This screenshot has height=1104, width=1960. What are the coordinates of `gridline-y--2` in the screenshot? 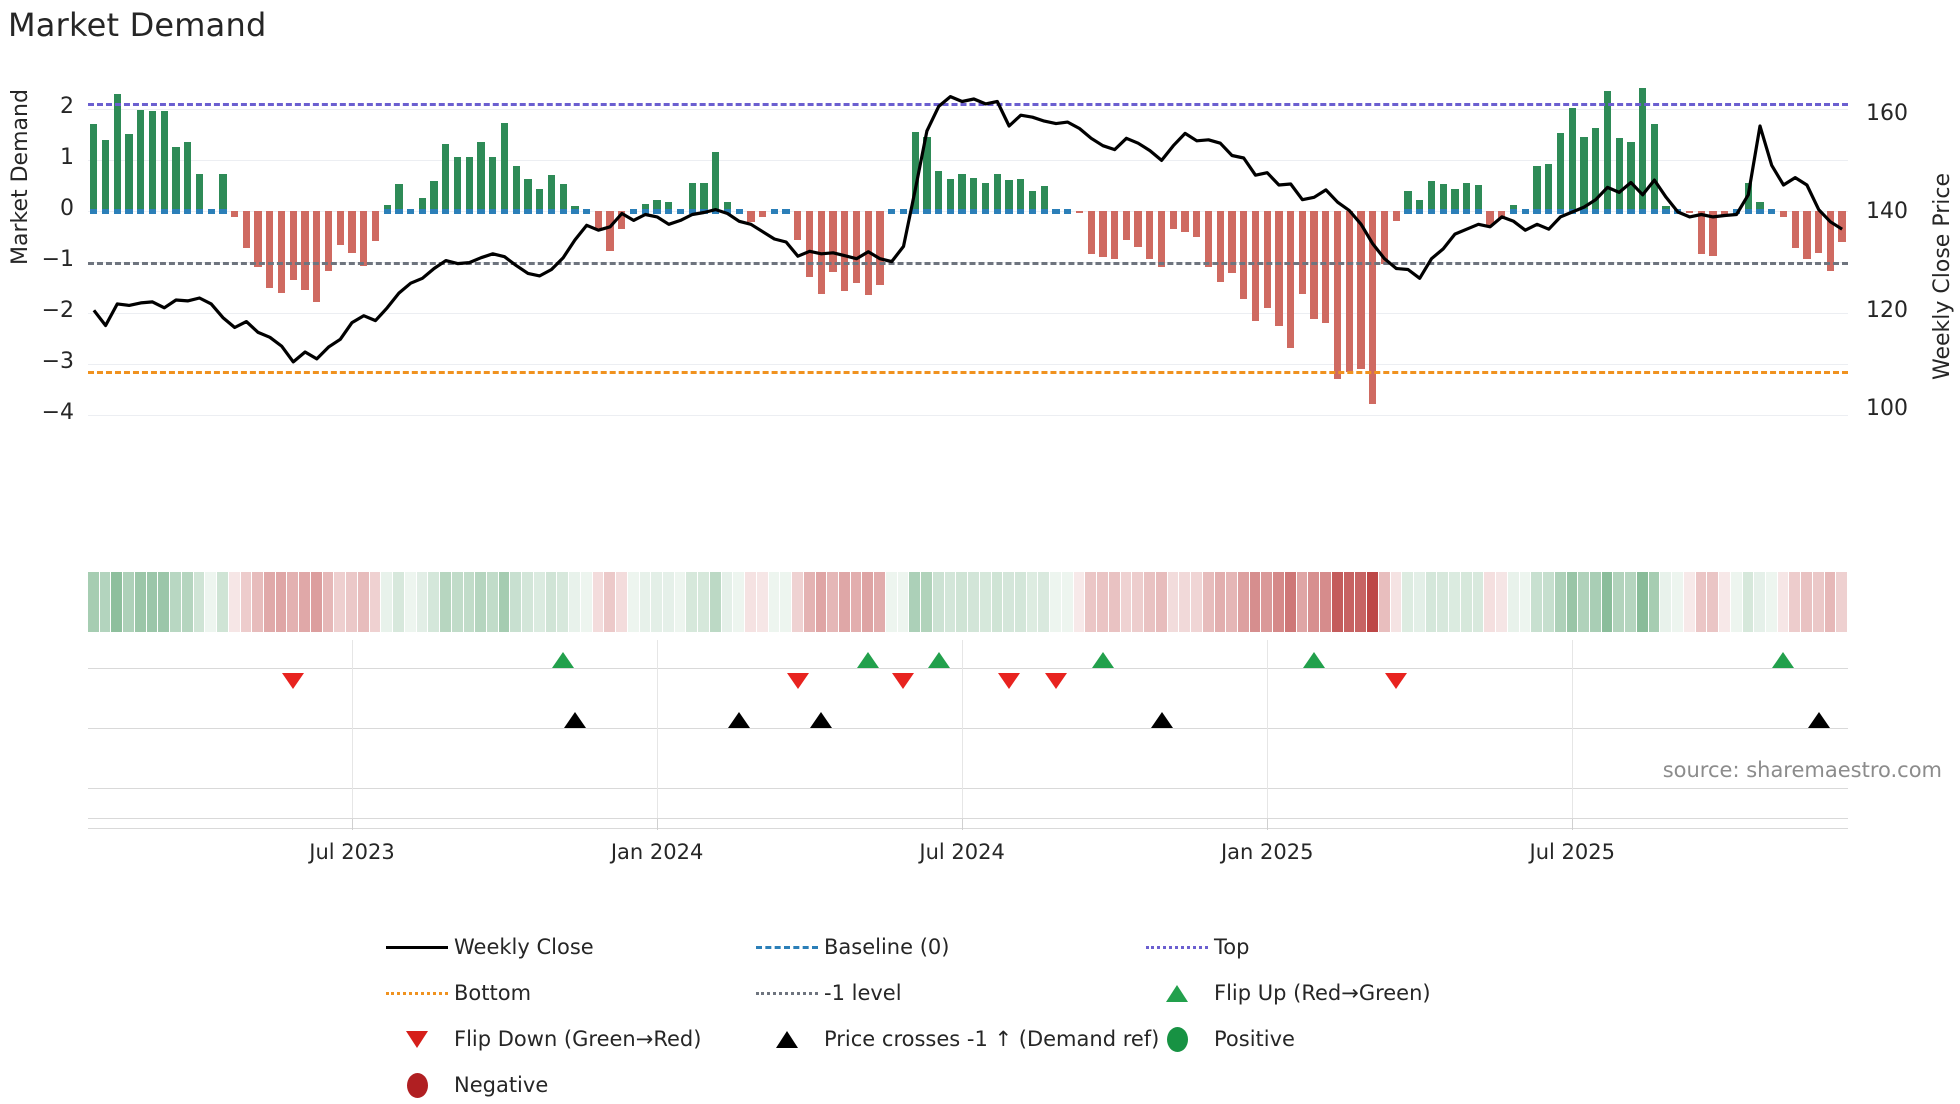 It's located at (968, 313).